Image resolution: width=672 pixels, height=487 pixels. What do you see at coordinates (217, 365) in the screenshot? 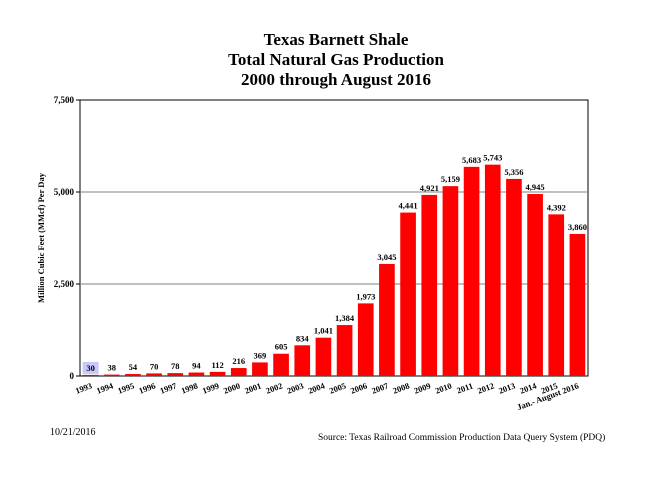
I see `bar-value-label: 112` at bounding box center [217, 365].